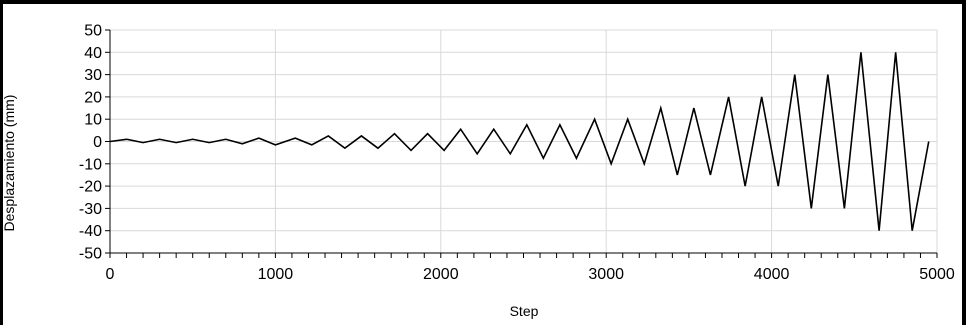 The height and width of the screenshot is (325, 966). What do you see at coordinates (90, 187) in the screenshot?
I see `y-tick-label: -20` at bounding box center [90, 187].